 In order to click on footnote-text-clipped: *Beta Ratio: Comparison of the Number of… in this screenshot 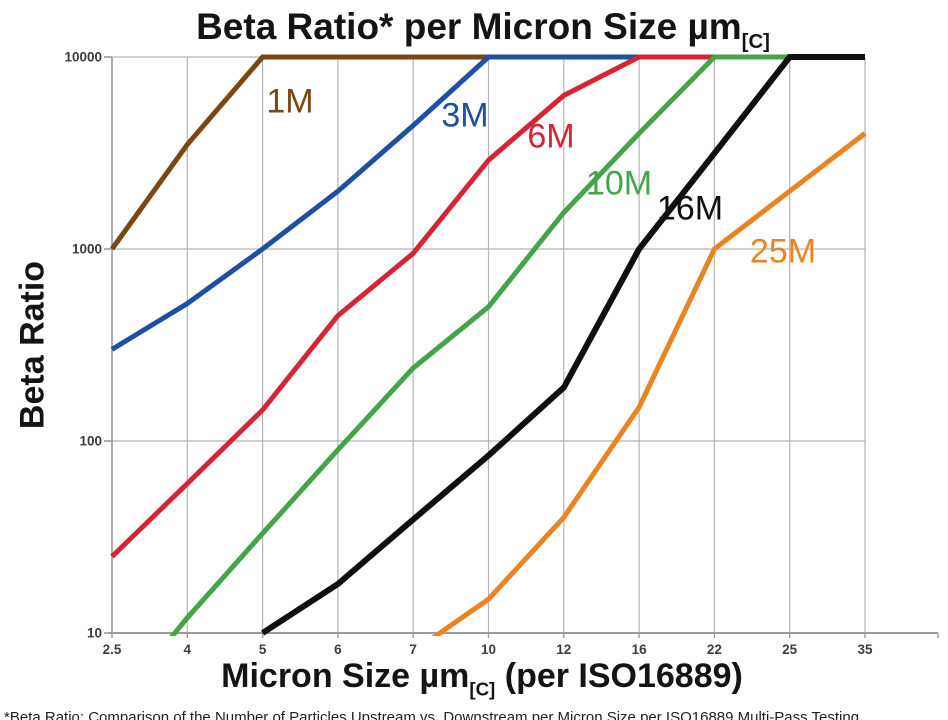, I will do `click(432, 714)`.